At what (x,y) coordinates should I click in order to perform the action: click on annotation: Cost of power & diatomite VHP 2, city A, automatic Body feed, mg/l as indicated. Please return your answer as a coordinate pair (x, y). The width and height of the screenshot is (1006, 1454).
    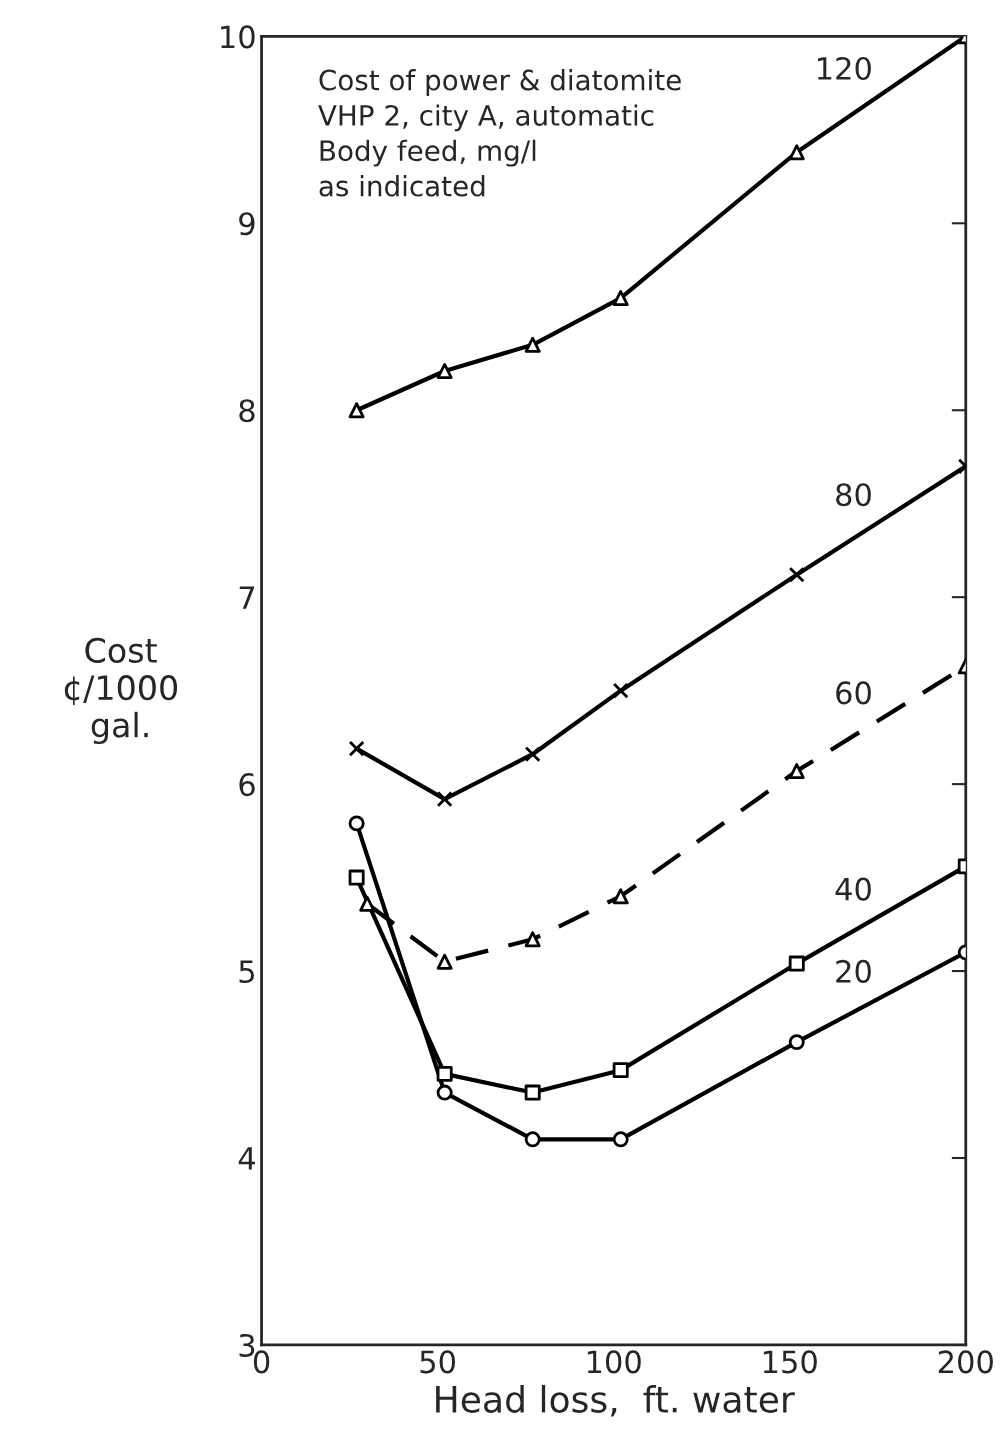
    Looking at the image, I should click on (499, 133).